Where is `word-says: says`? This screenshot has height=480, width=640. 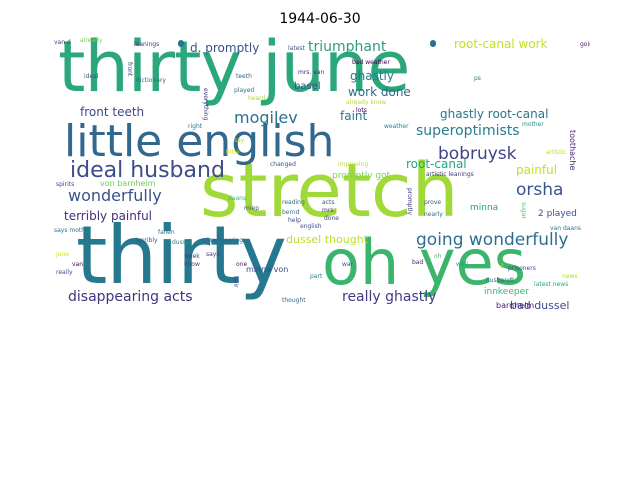
word-says: says is located at coordinates (213, 254).